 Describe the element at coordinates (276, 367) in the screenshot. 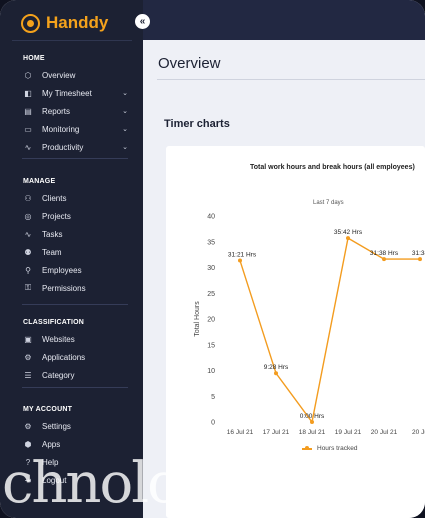

I see `data-label: 9:28 Hrs` at that location.